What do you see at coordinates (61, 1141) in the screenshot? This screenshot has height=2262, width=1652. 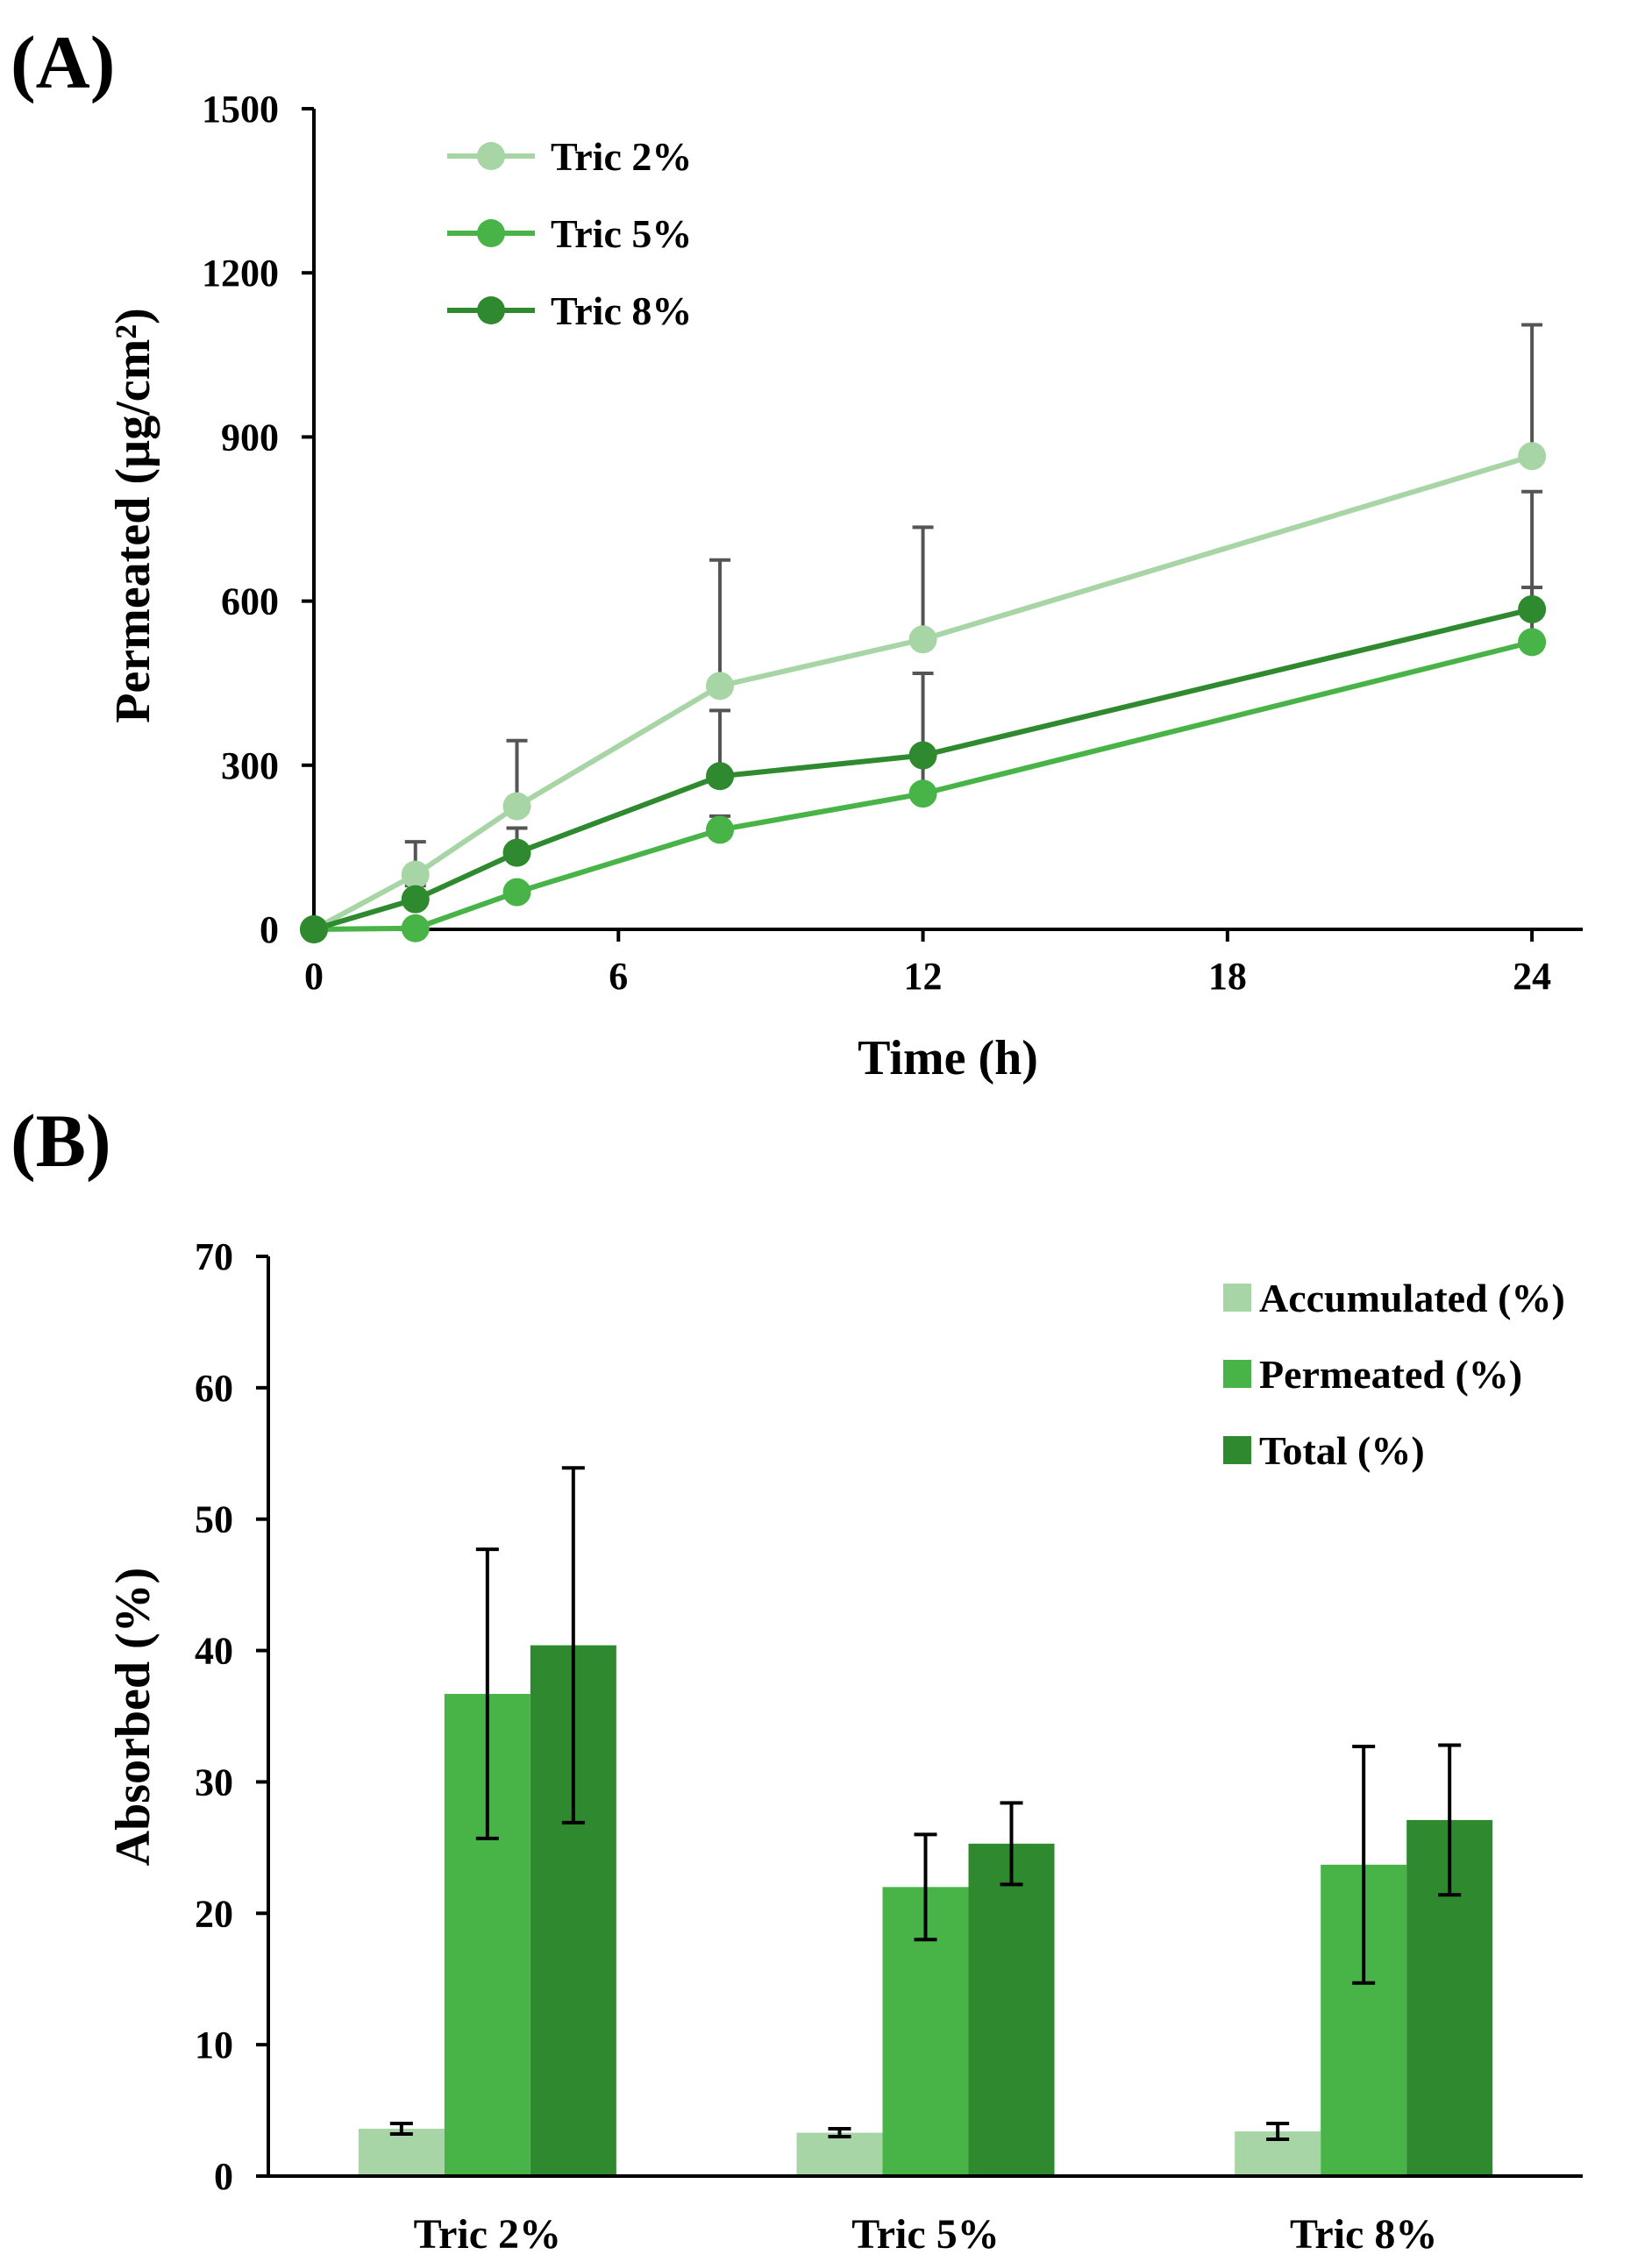 I see `panel-label-b: (B)` at bounding box center [61, 1141].